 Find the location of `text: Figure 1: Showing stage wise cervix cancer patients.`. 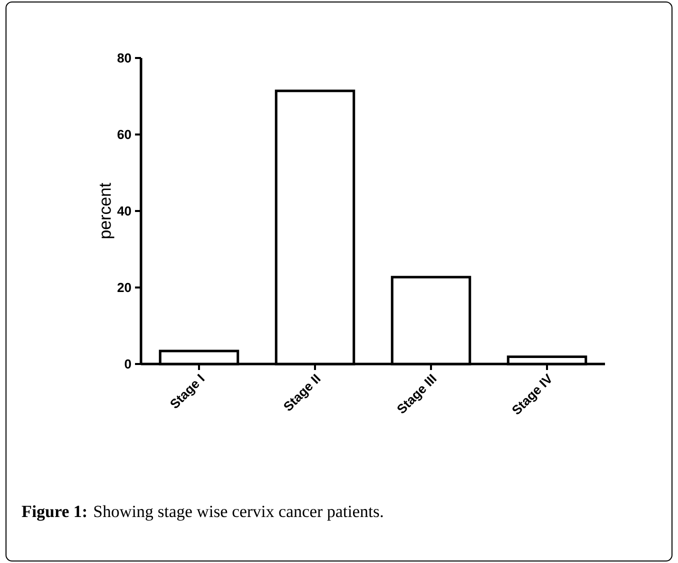

text: Figure 1: Showing stage wise cervix cancer patients. is located at coordinates (202, 513).